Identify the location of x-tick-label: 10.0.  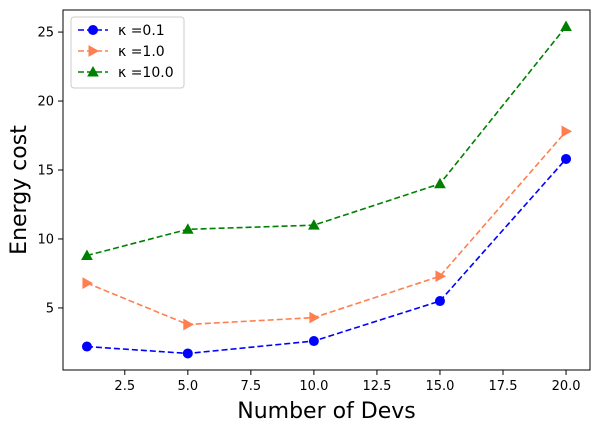
(313, 386).